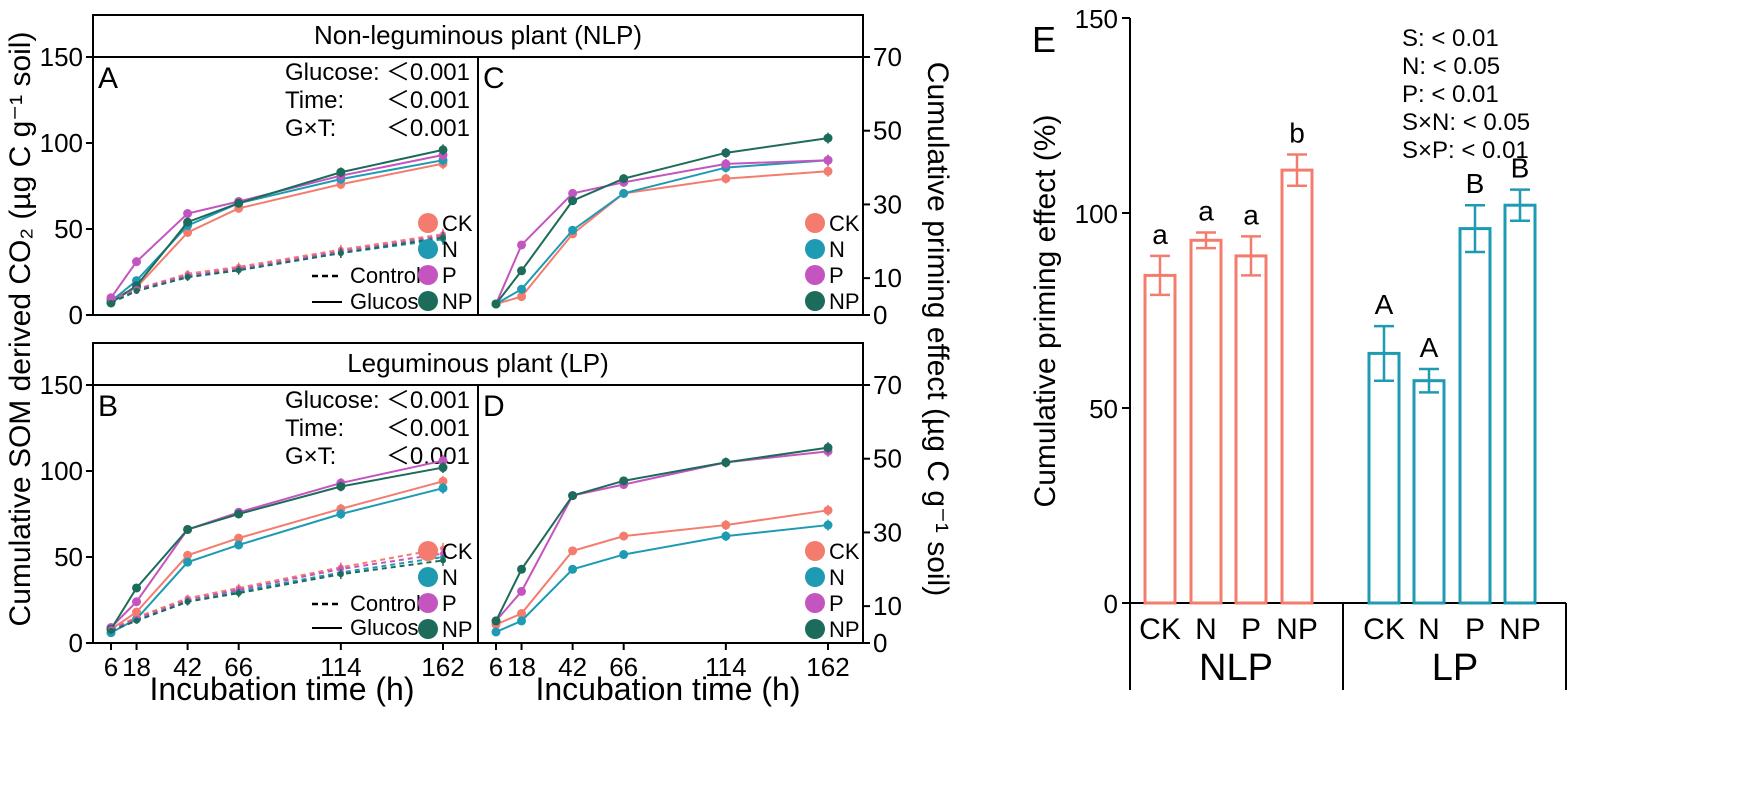 This screenshot has height=807, width=1750. I want to click on E-stat-4: S×P: < 0.01, so click(1465, 150).